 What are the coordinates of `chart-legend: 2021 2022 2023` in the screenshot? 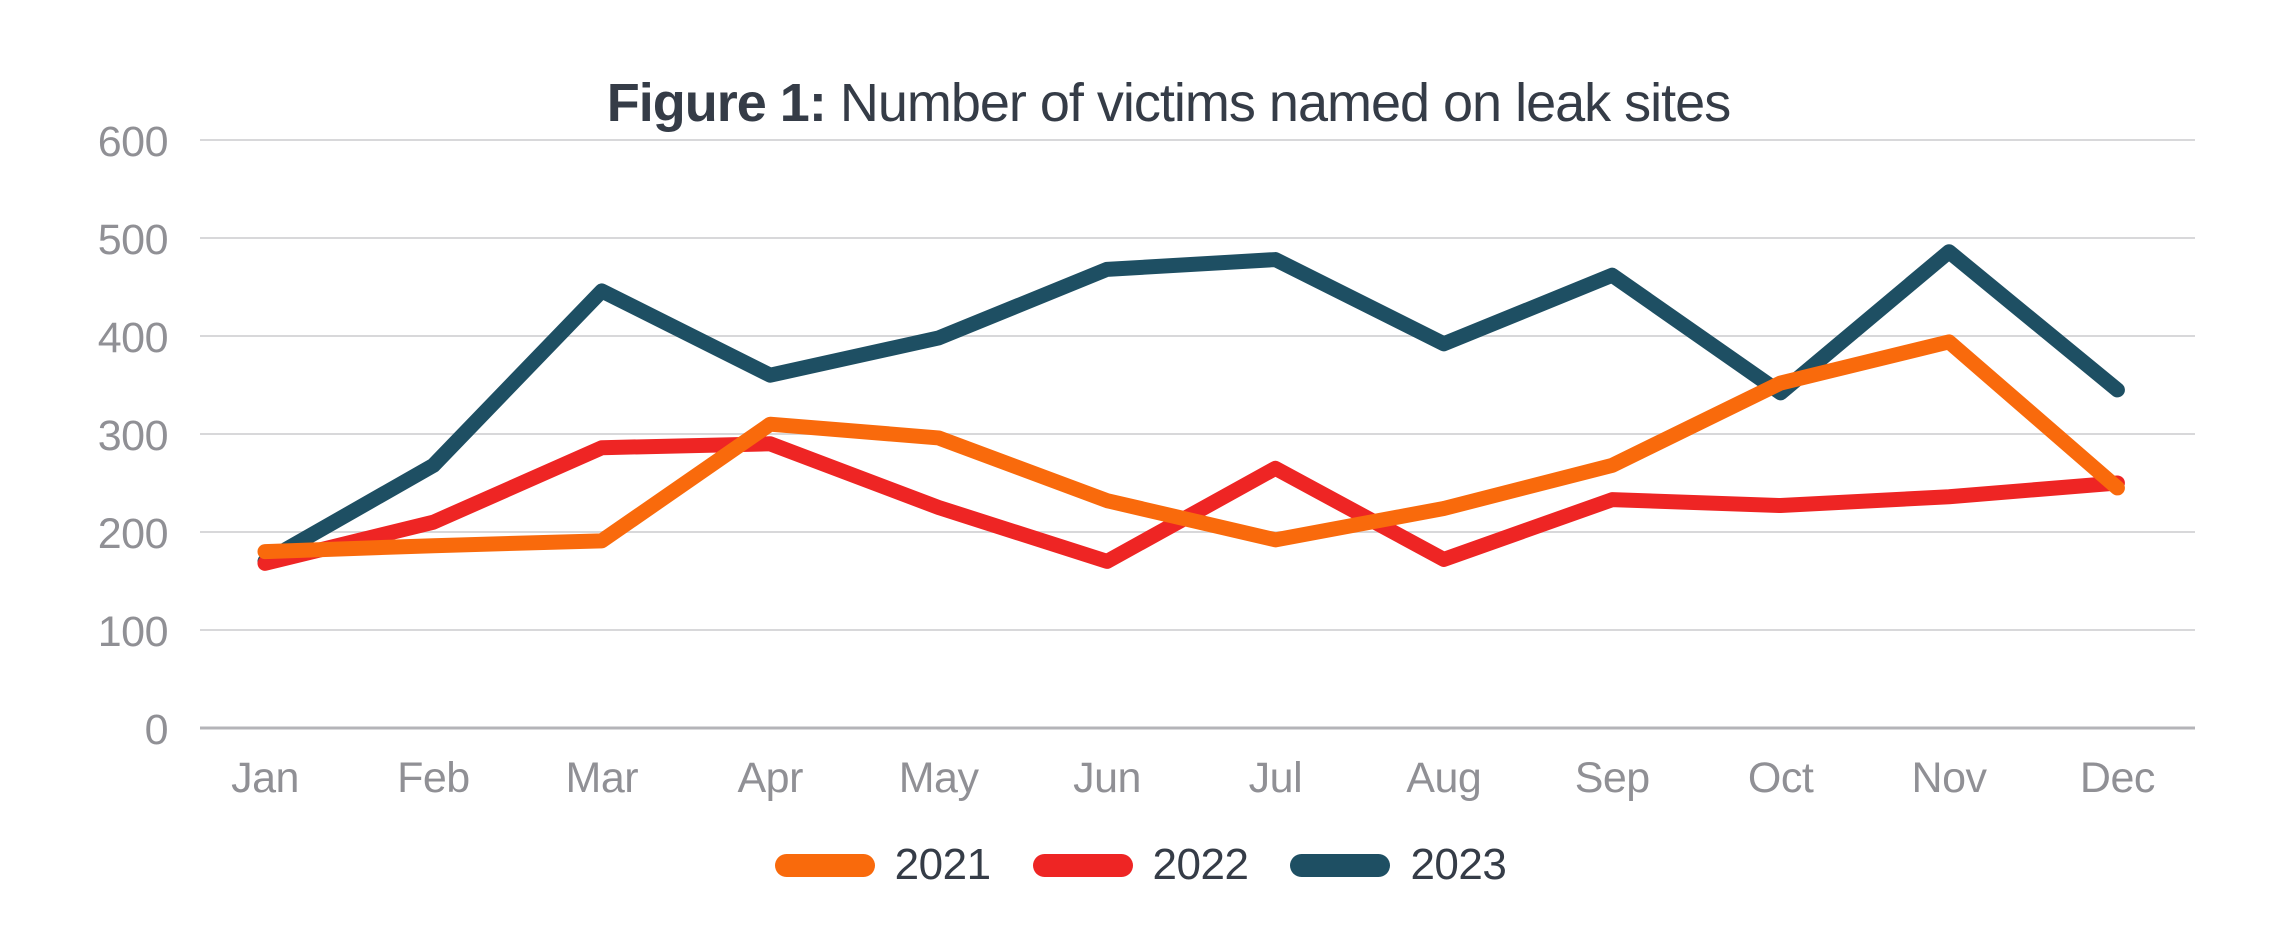 It's located at (1140, 865).